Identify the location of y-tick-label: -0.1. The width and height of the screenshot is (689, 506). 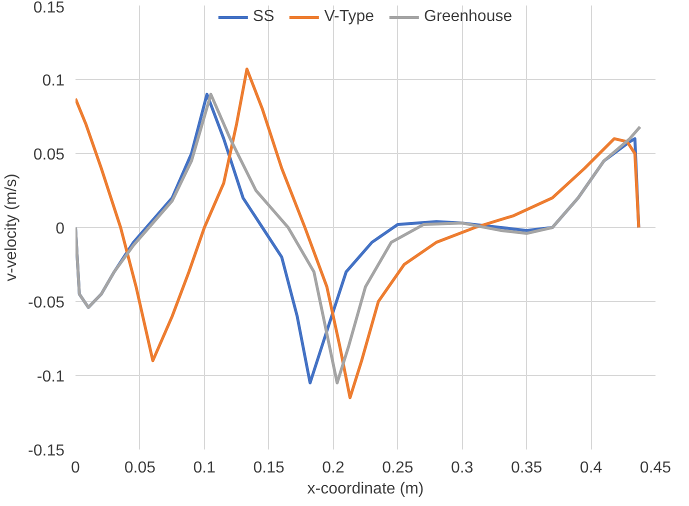
(50, 377).